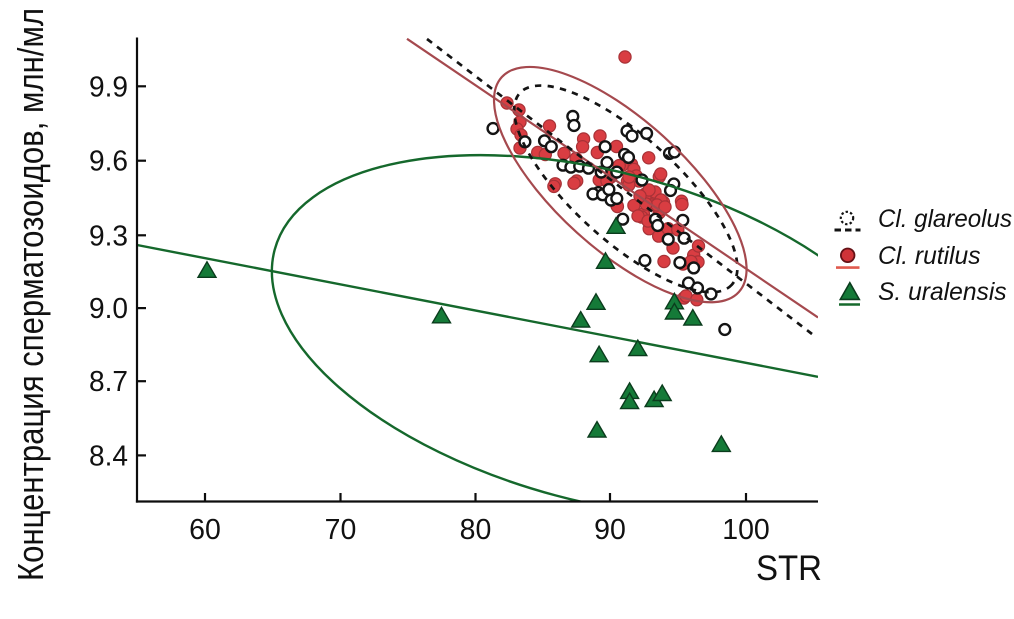 The width and height of the screenshot is (1014, 619). I want to click on svg-text: 8.4, so click(108, 456).